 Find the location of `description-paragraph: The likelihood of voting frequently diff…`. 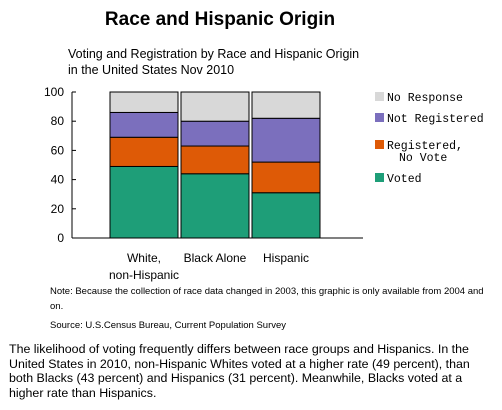

description-paragraph: The likelihood of voting frequently diff… is located at coordinates (239, 371).